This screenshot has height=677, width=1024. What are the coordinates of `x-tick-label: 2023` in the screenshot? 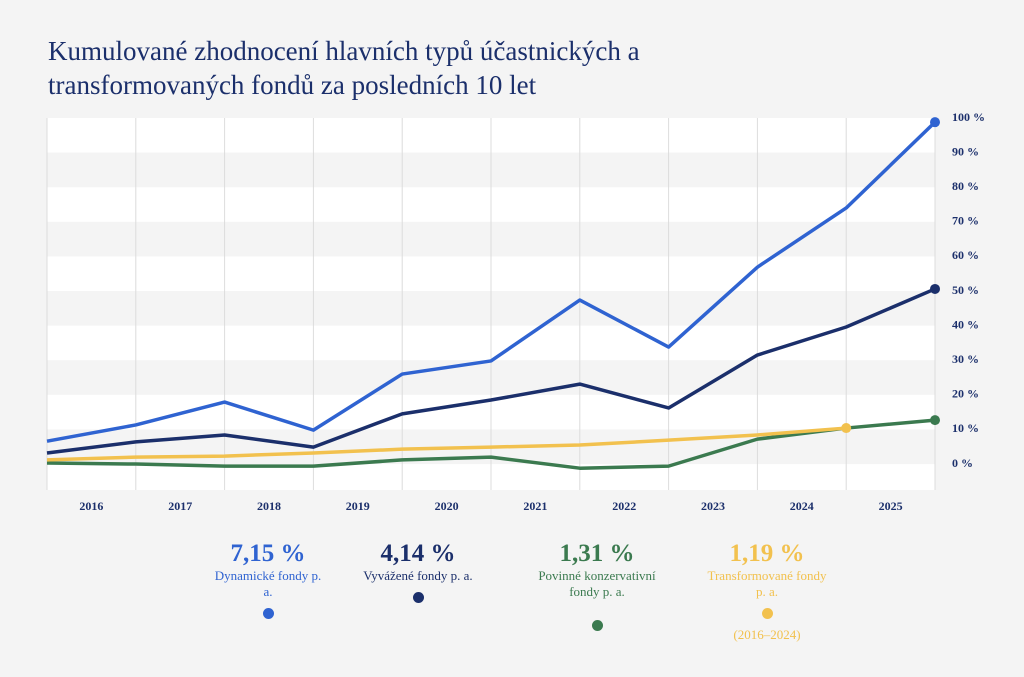 It's located at (713, 506).